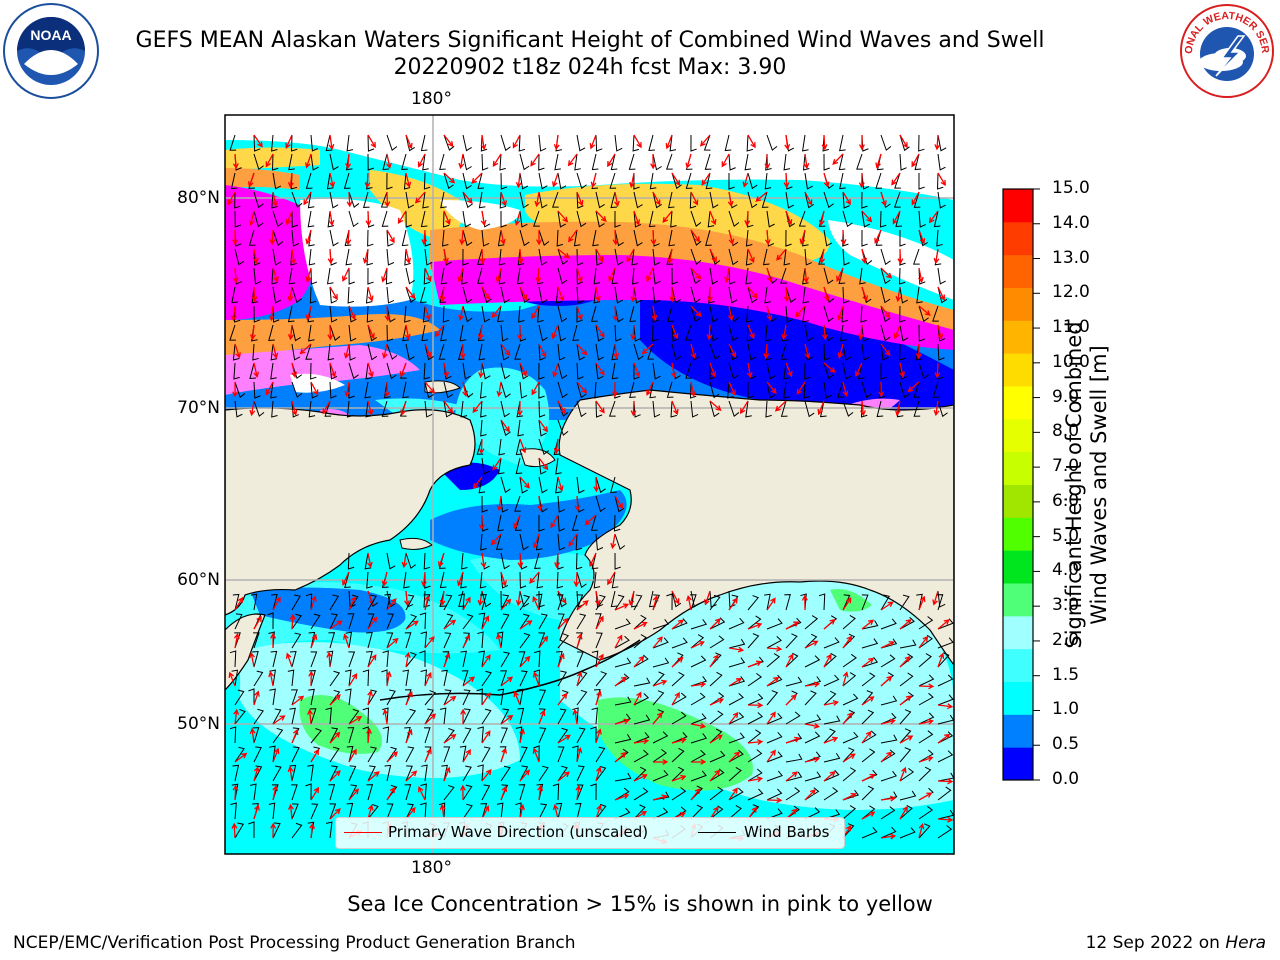 This screenshot has width=1280, height=960. What do you see at coordinates (1071, 361) in the screenshot?
I see `colorbar-tick-label: 10.0` at bounding box center [1071, 361].